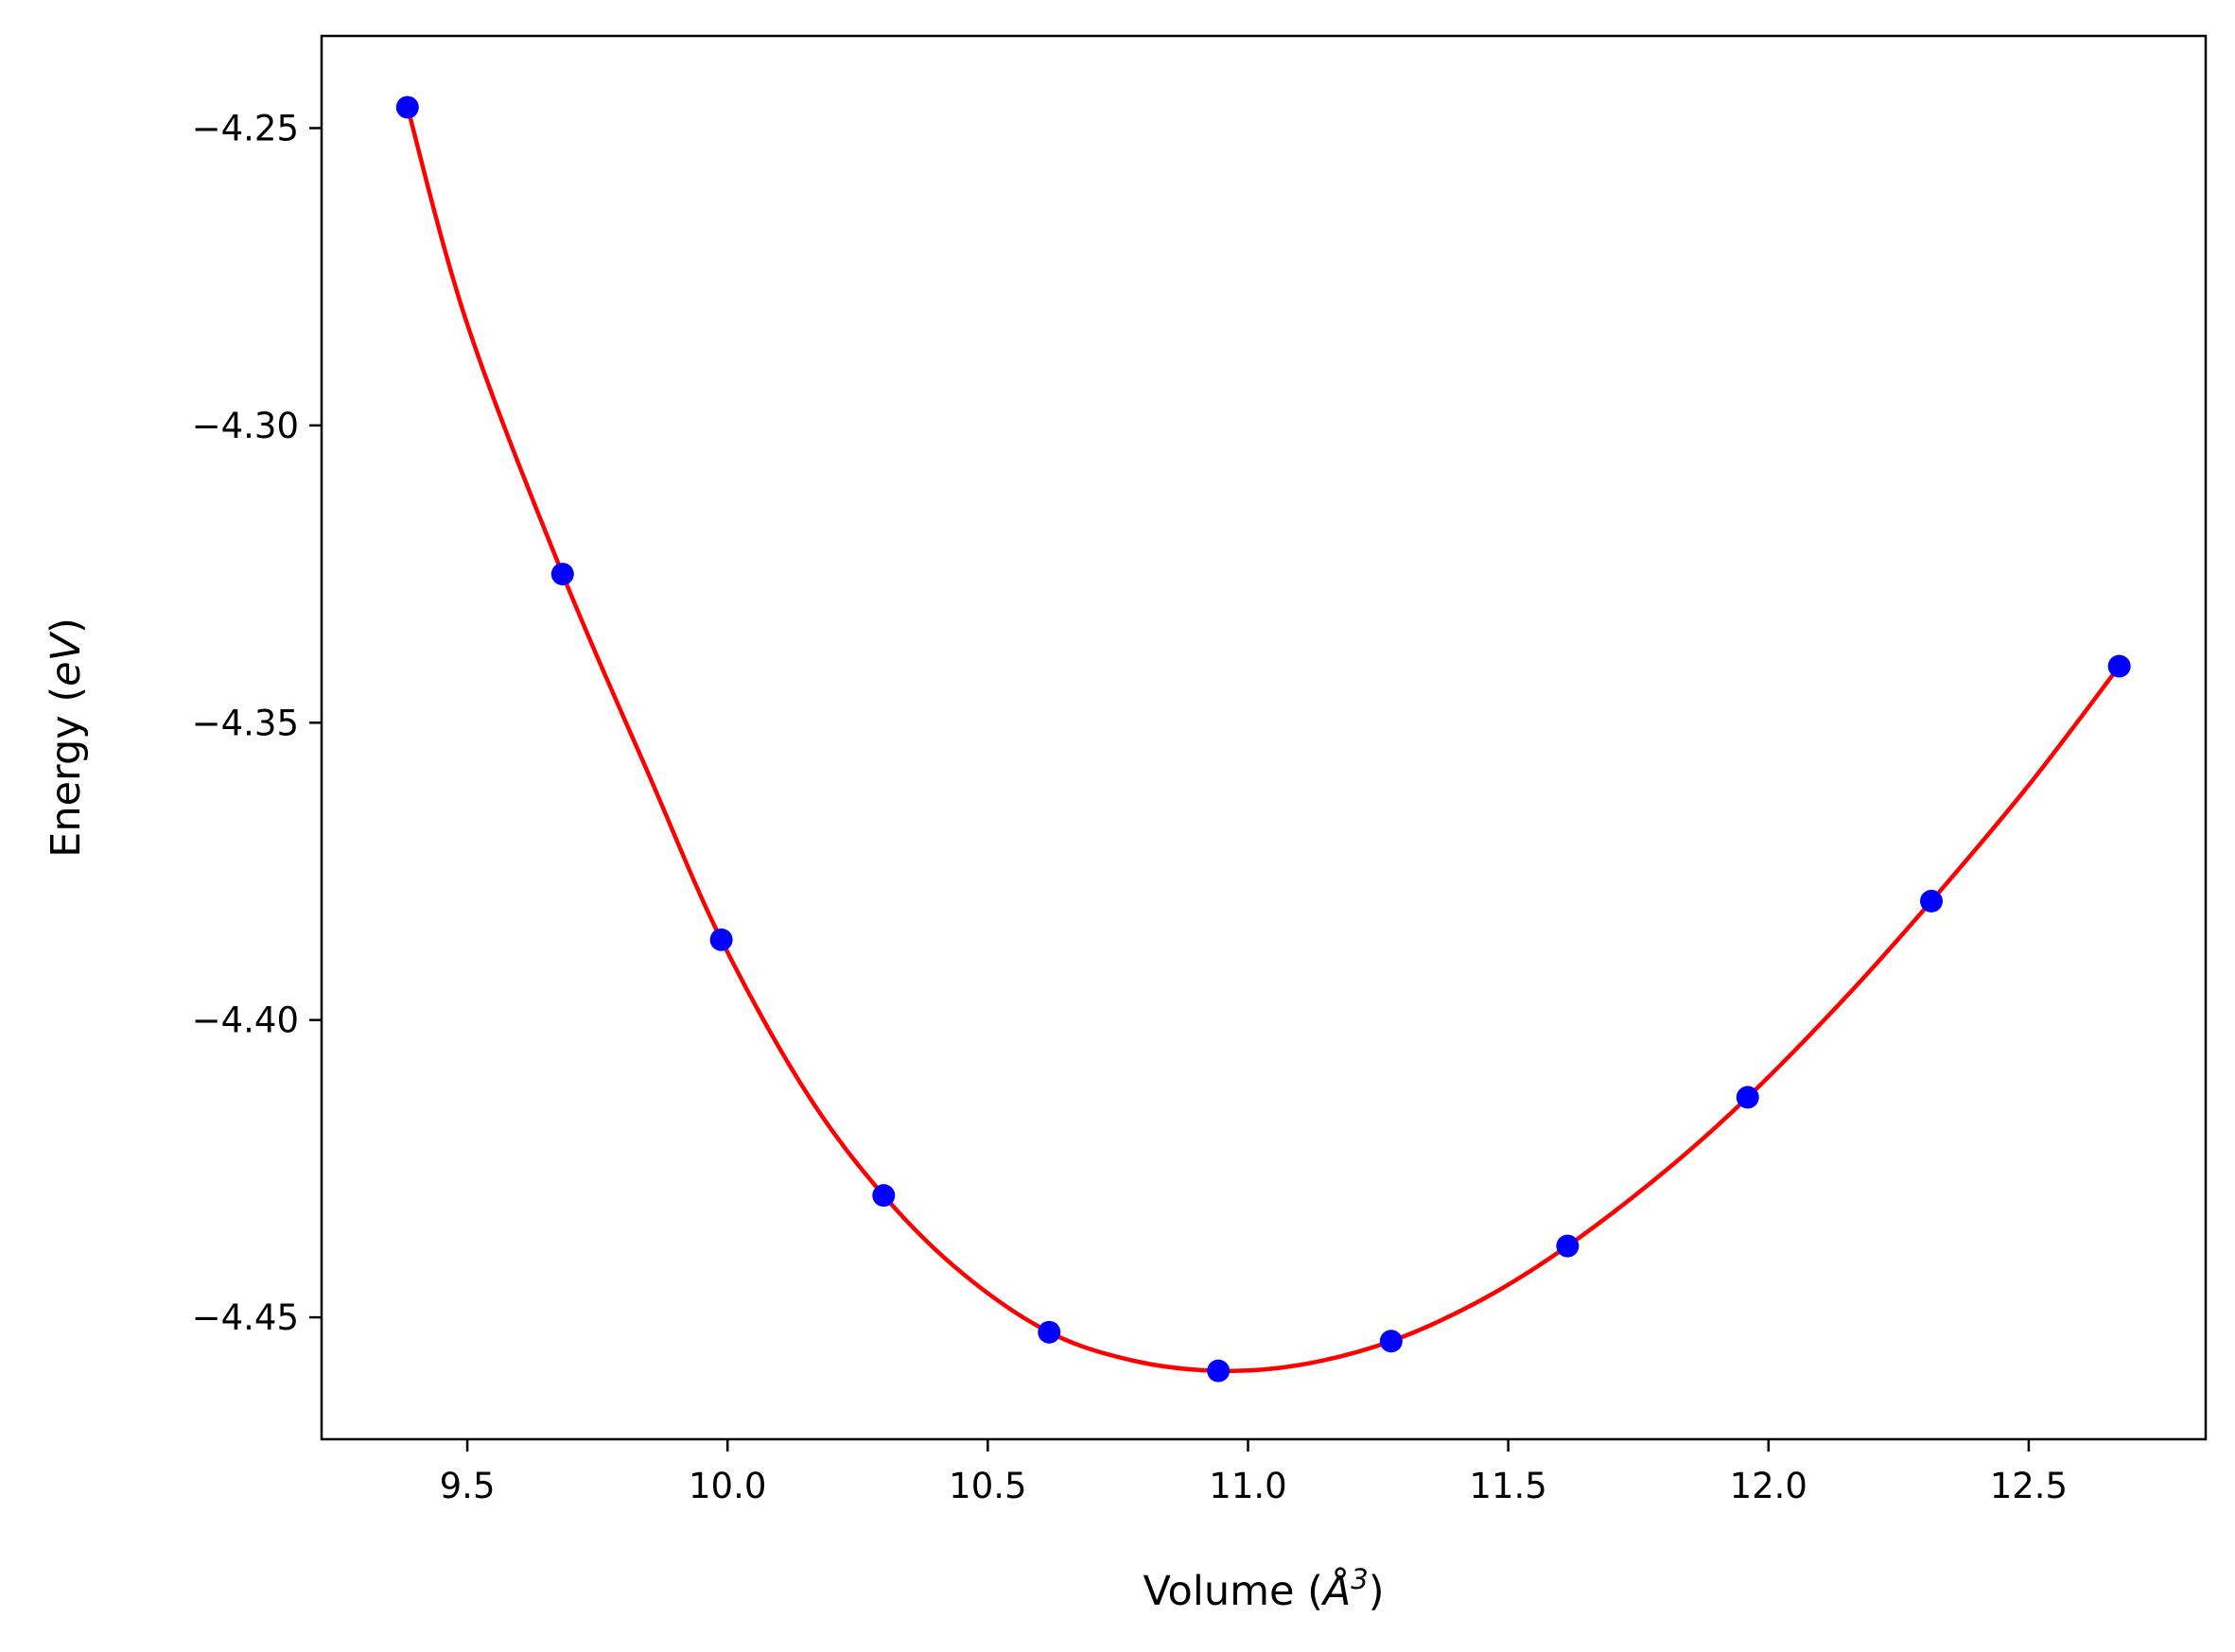 This screenshot has width=2235, height=1652. Describe the element at coordinates (245, 426) in the screenshot. I see `y-tick-label: −4.30` at that location.